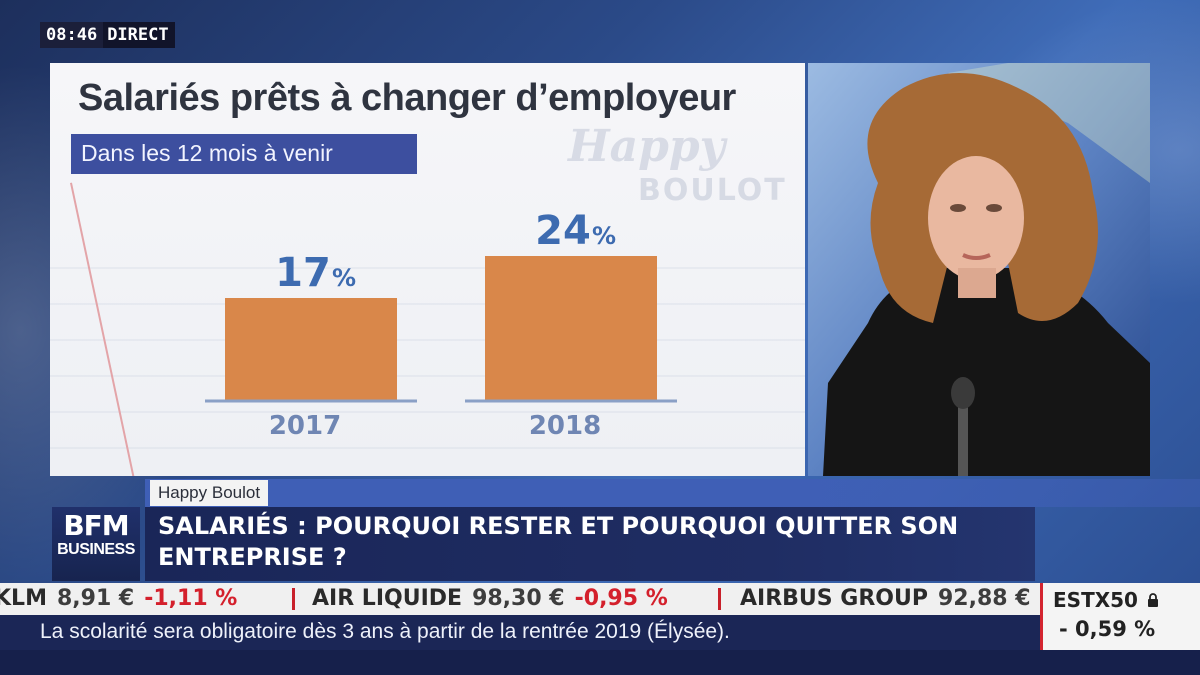 The height and width of the screenshot is (675, 1200). Describe the element at coordinates (303, 273) in the screenshot. I see `bar-value-label: 17` at that location.